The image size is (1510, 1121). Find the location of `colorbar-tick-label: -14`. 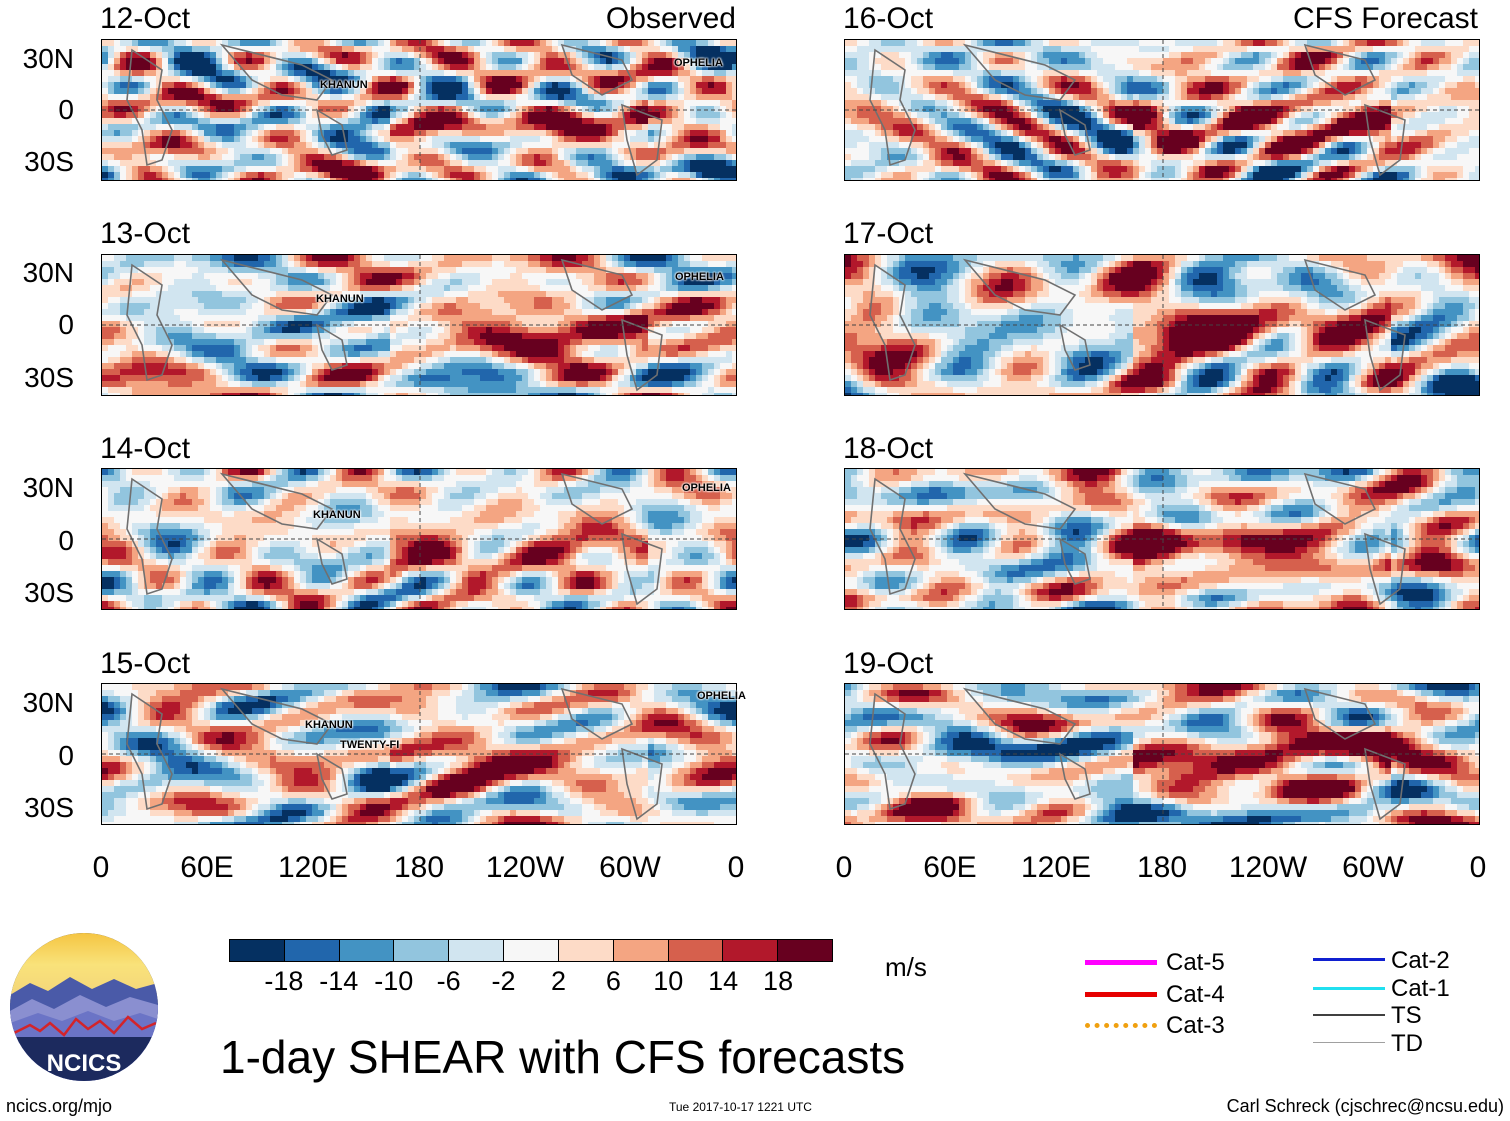

colorbar-tick-label: -14 is located at coordinates (338, 981).